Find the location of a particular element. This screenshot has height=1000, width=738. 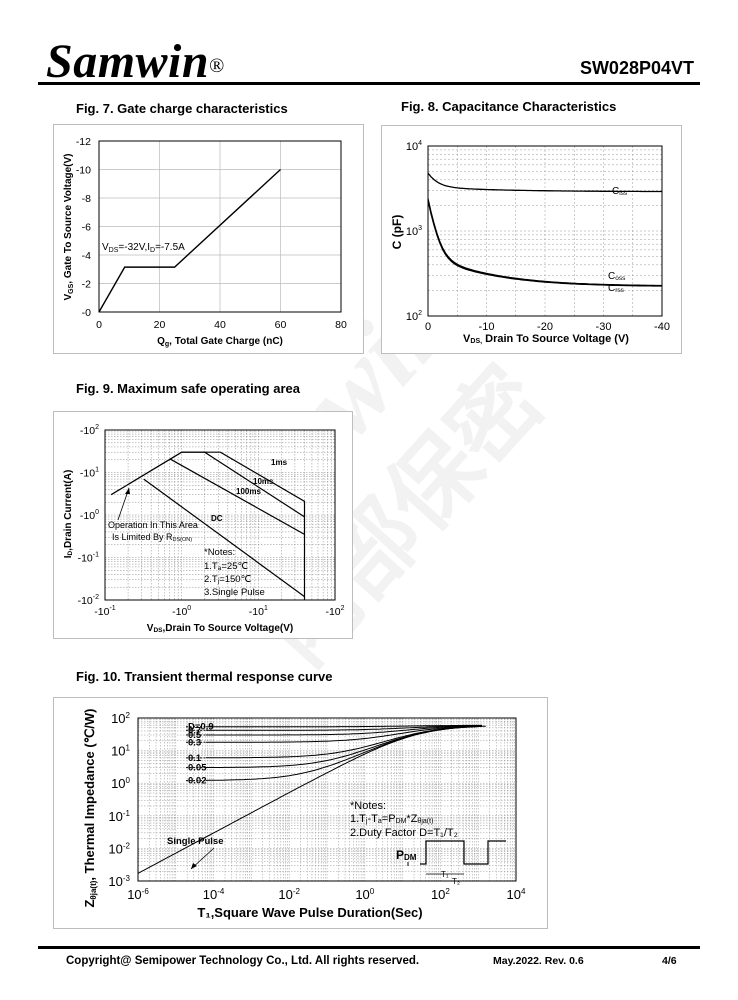

fig10-xtick: 10⁴ is located at coordinates (516, 894).